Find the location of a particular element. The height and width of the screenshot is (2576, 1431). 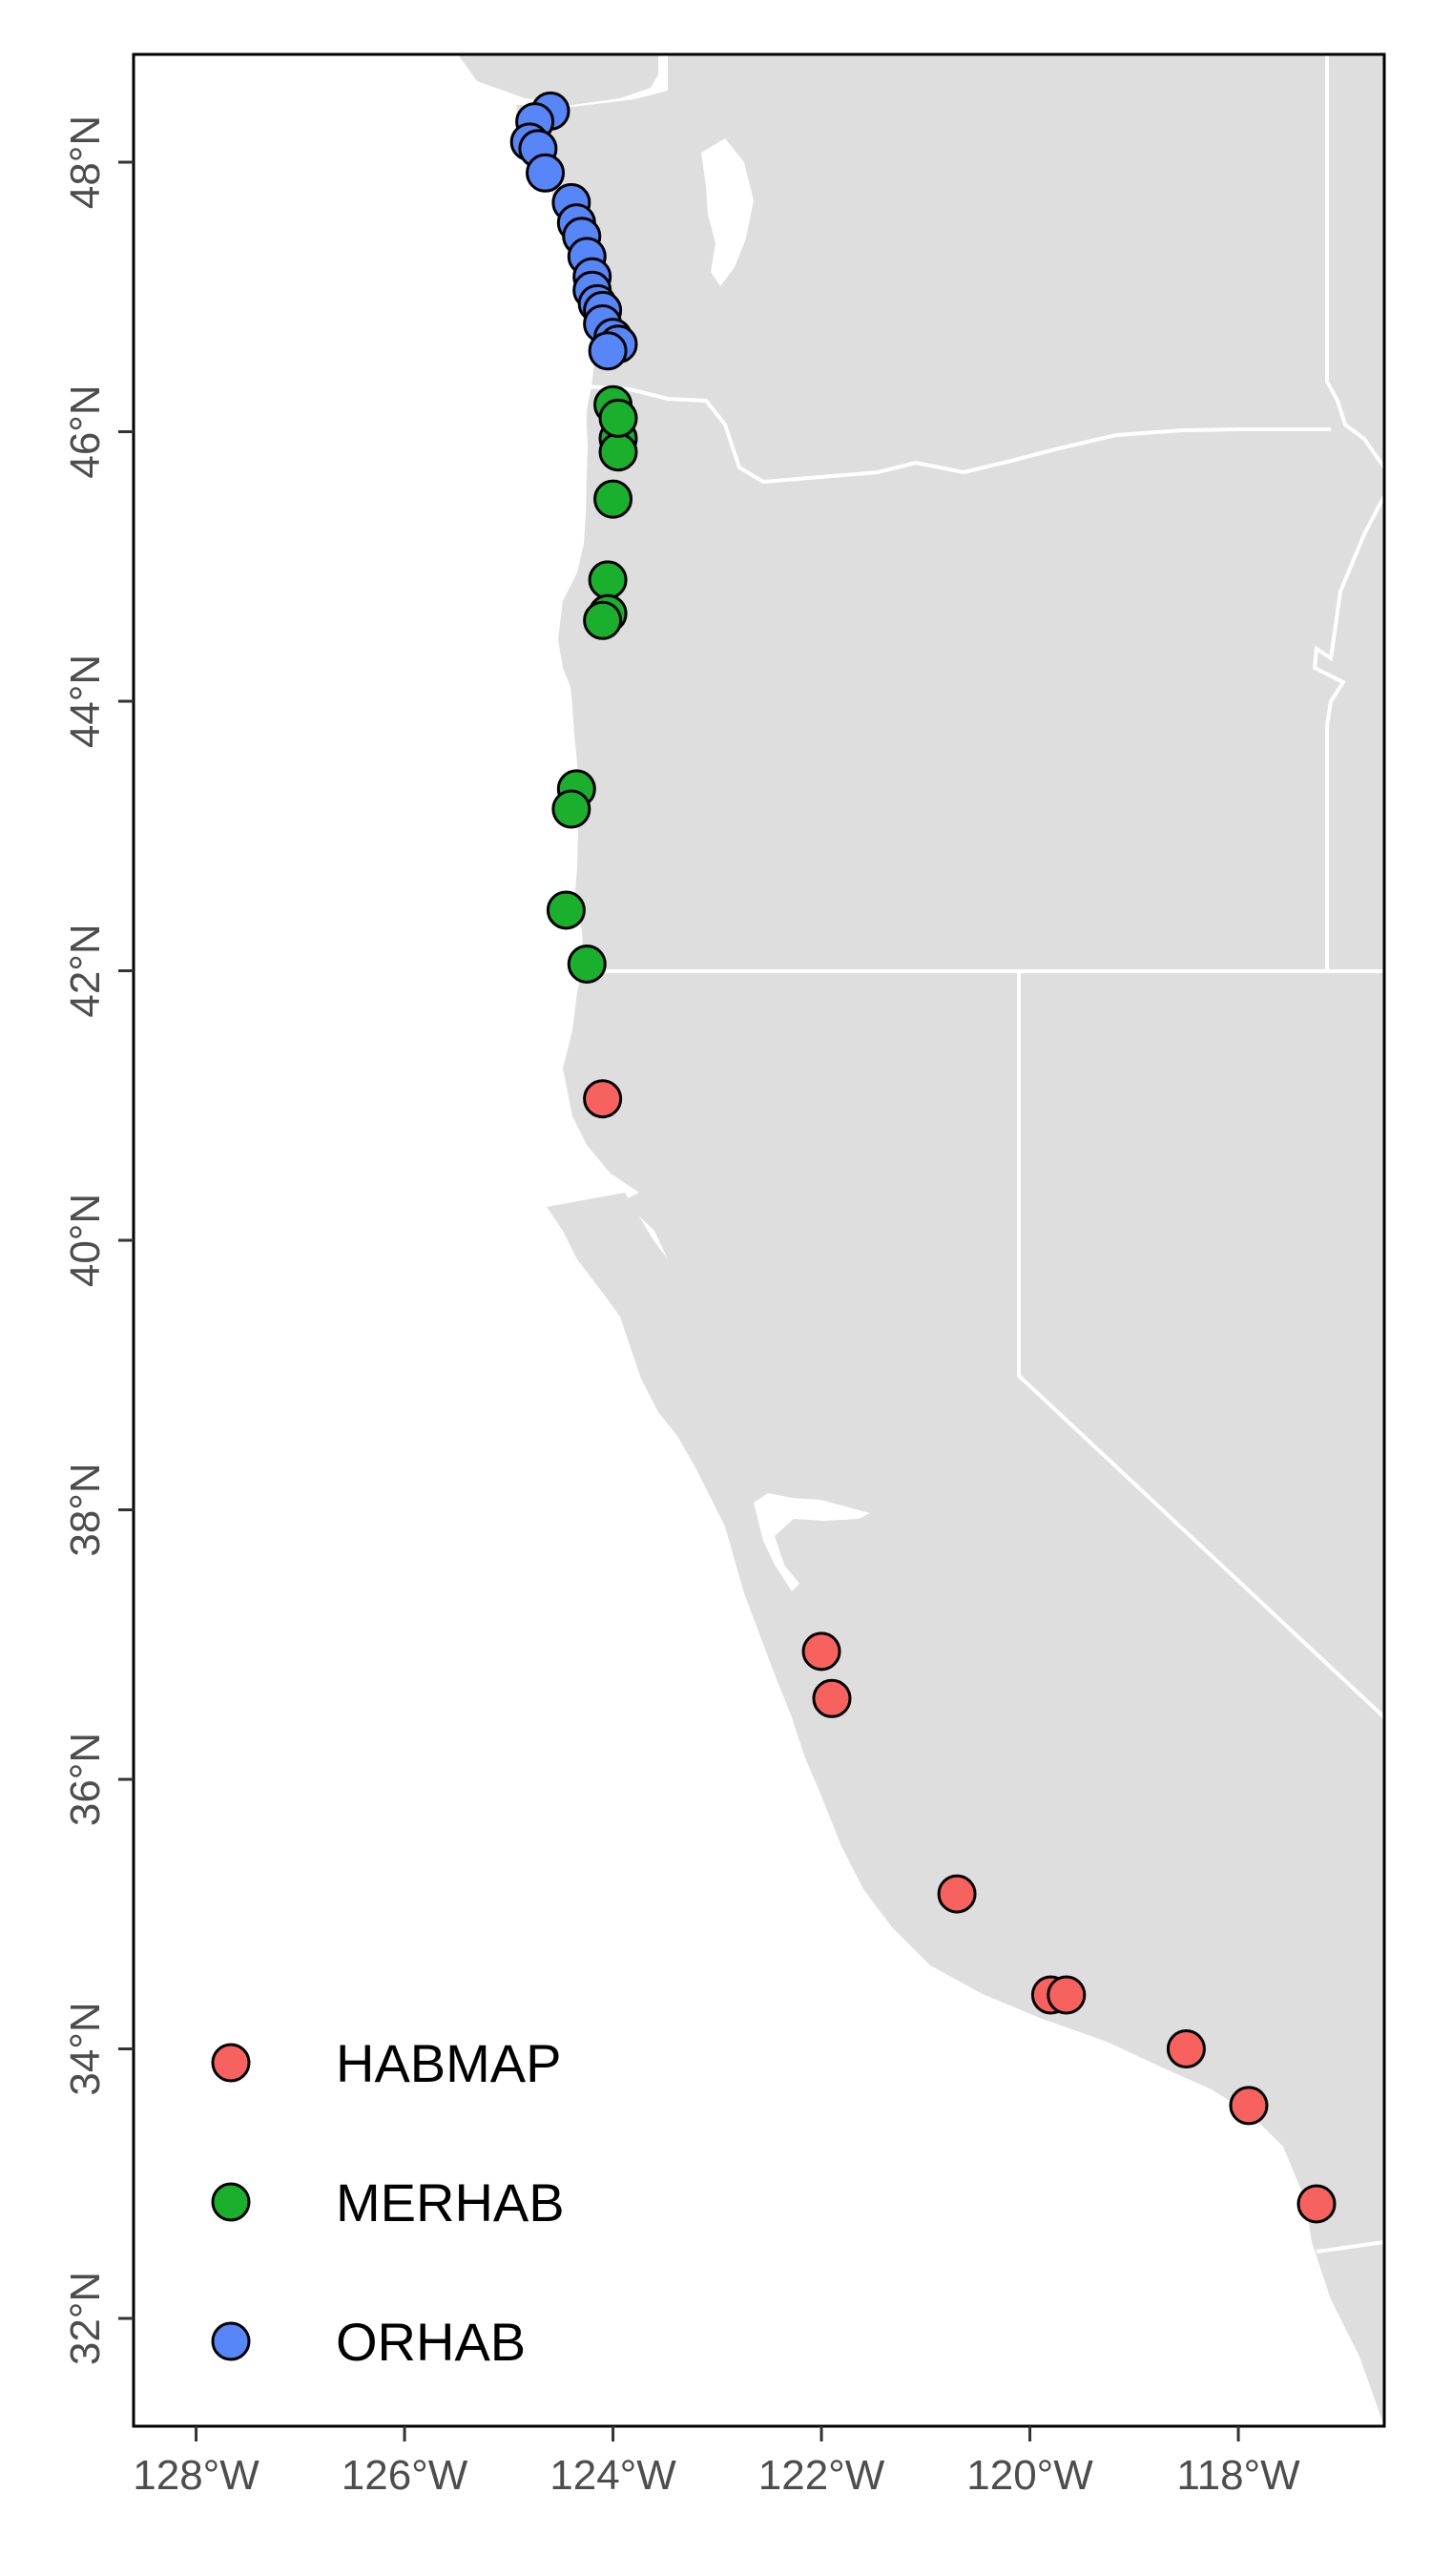

legend-marker-habmap is located at coordinates (231, 2063).